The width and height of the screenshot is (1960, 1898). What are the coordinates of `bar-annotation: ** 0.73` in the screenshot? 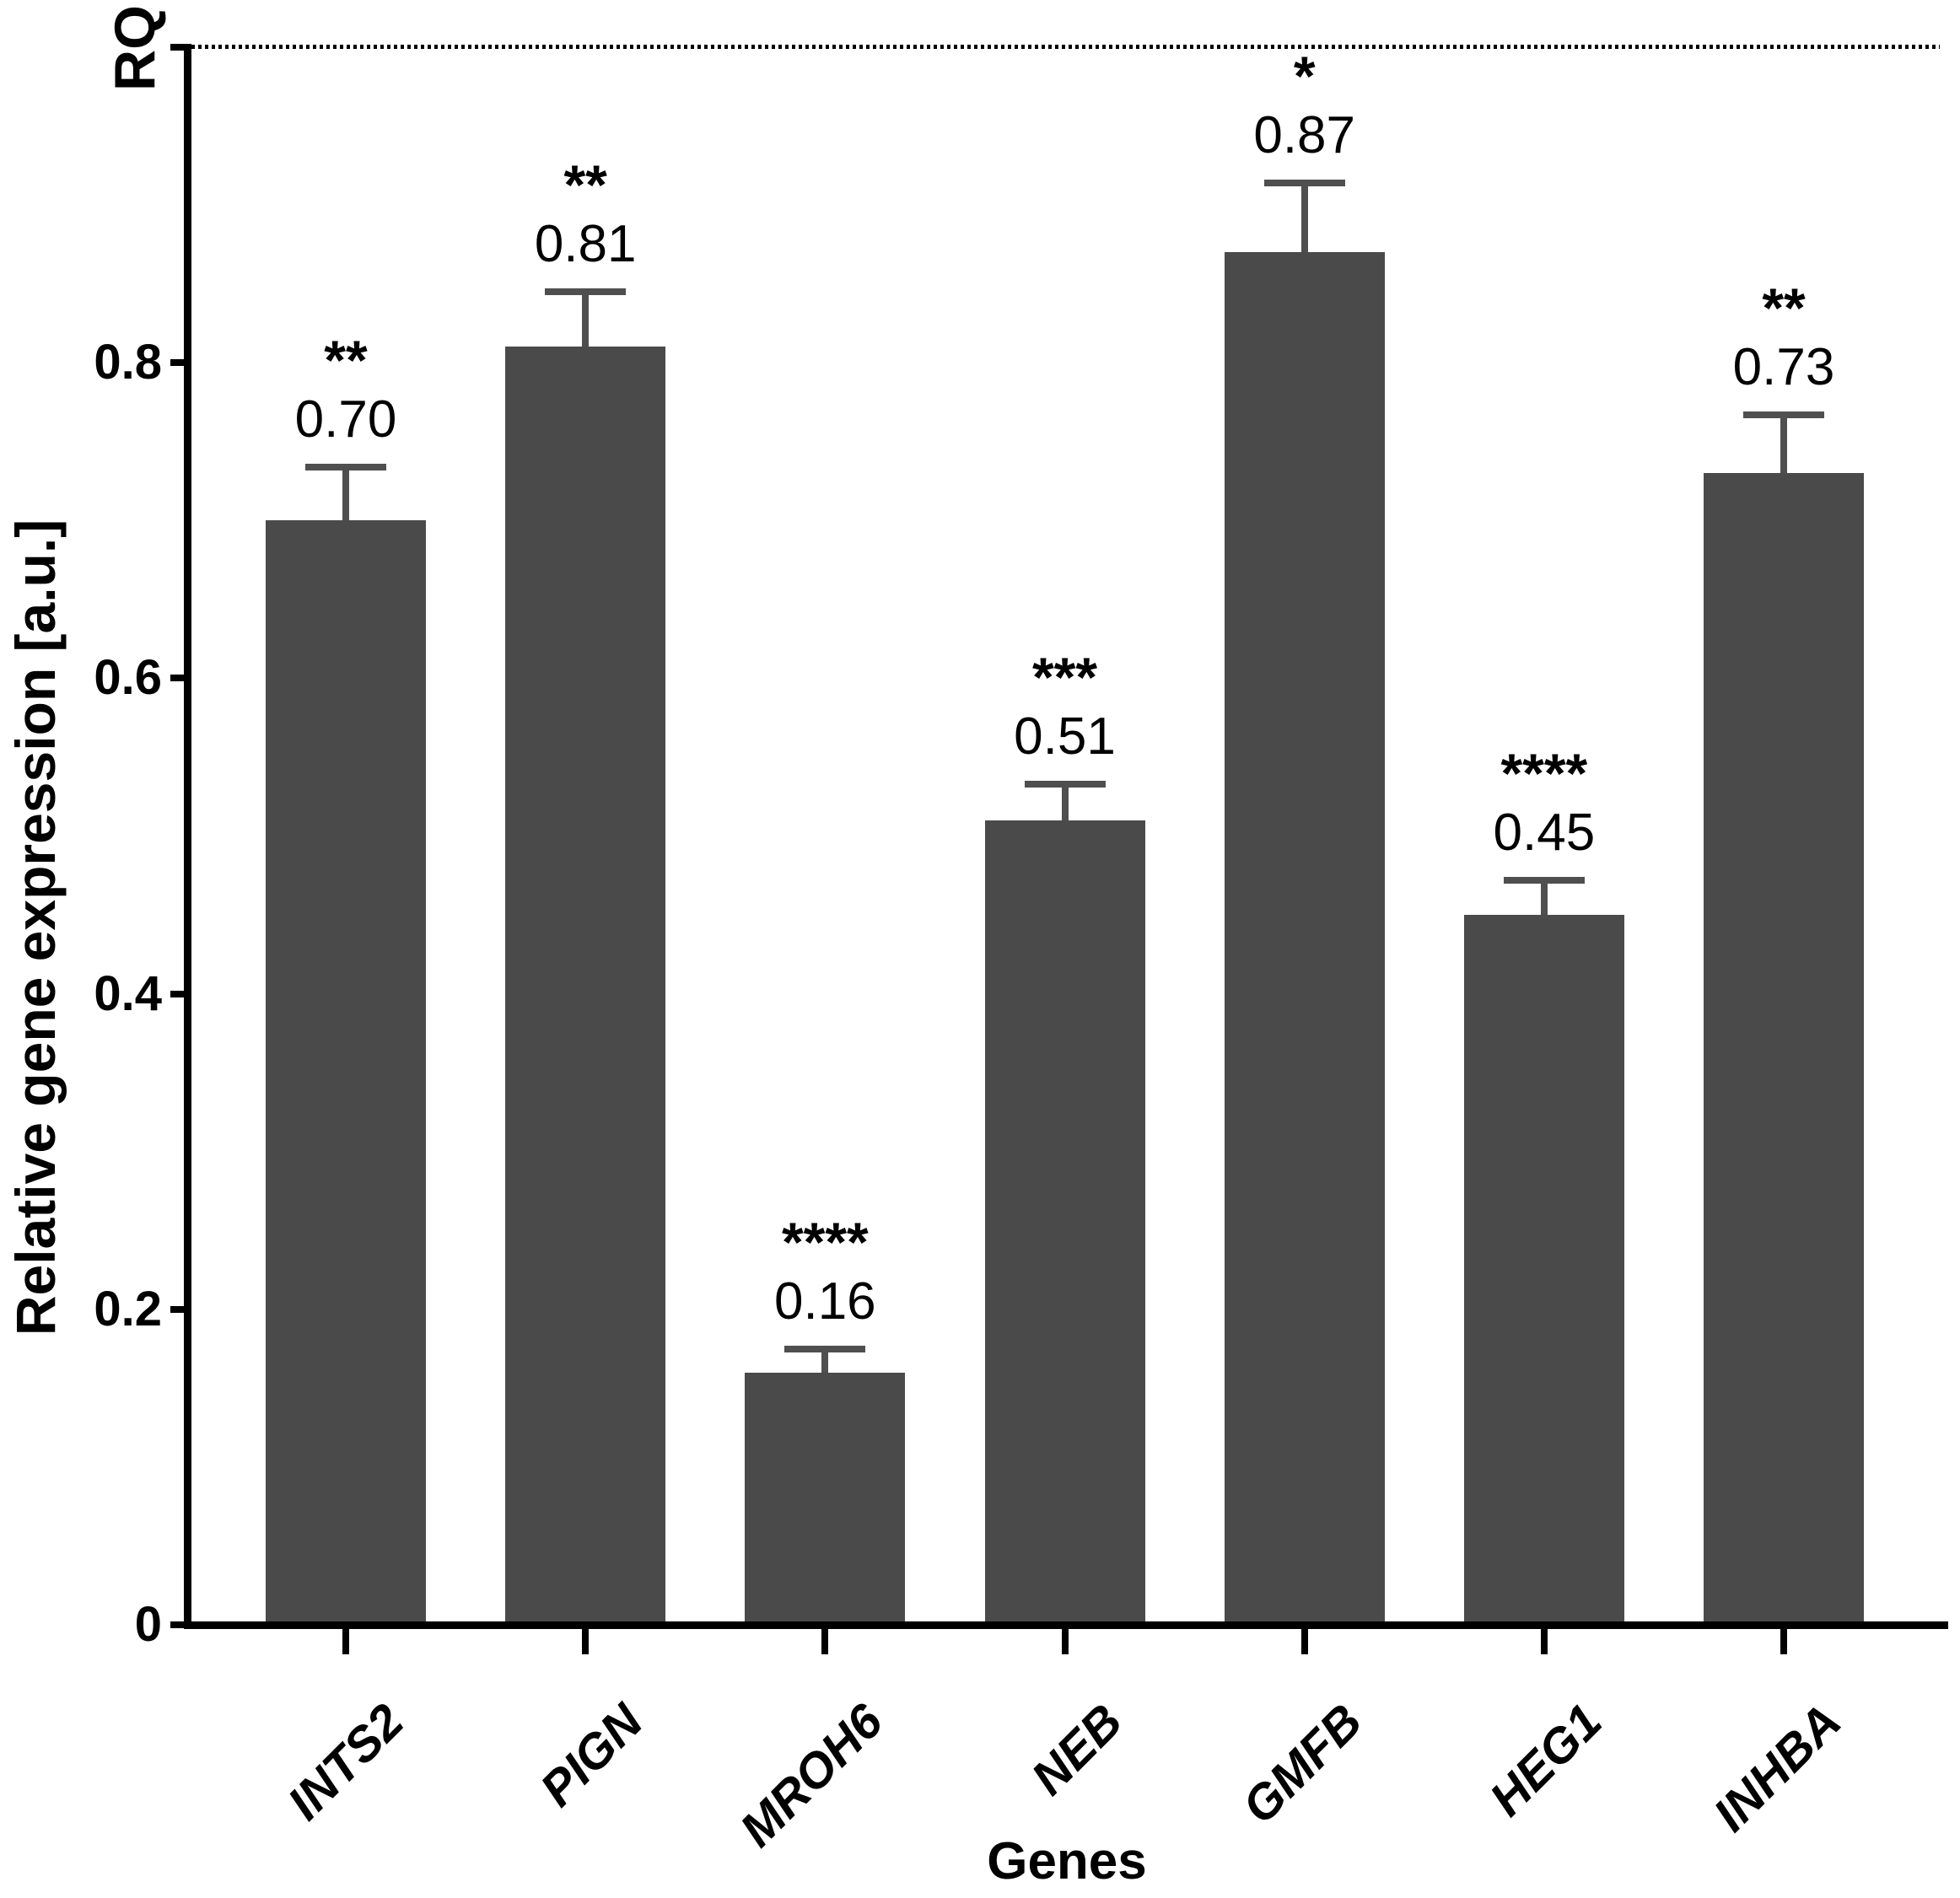 It's located at (1783, 336).